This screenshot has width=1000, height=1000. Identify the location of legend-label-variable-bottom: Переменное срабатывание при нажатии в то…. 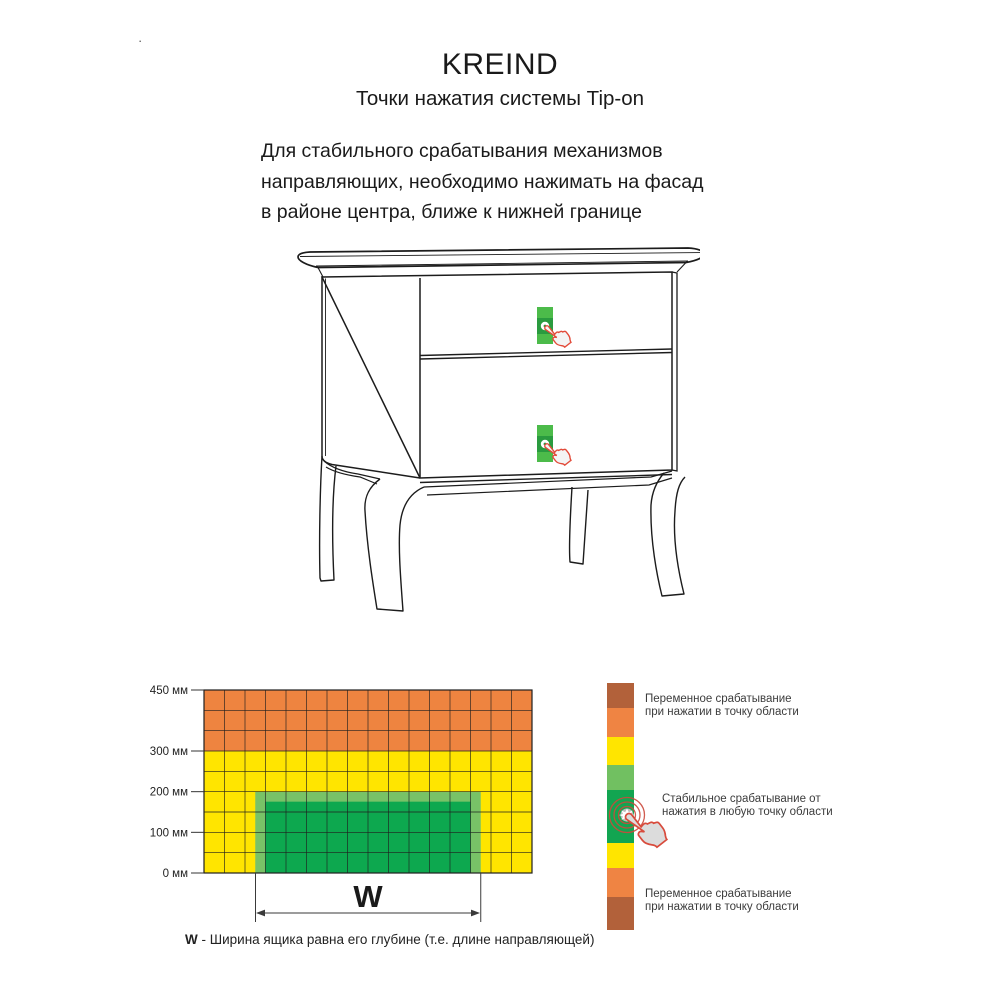
(722, 900).